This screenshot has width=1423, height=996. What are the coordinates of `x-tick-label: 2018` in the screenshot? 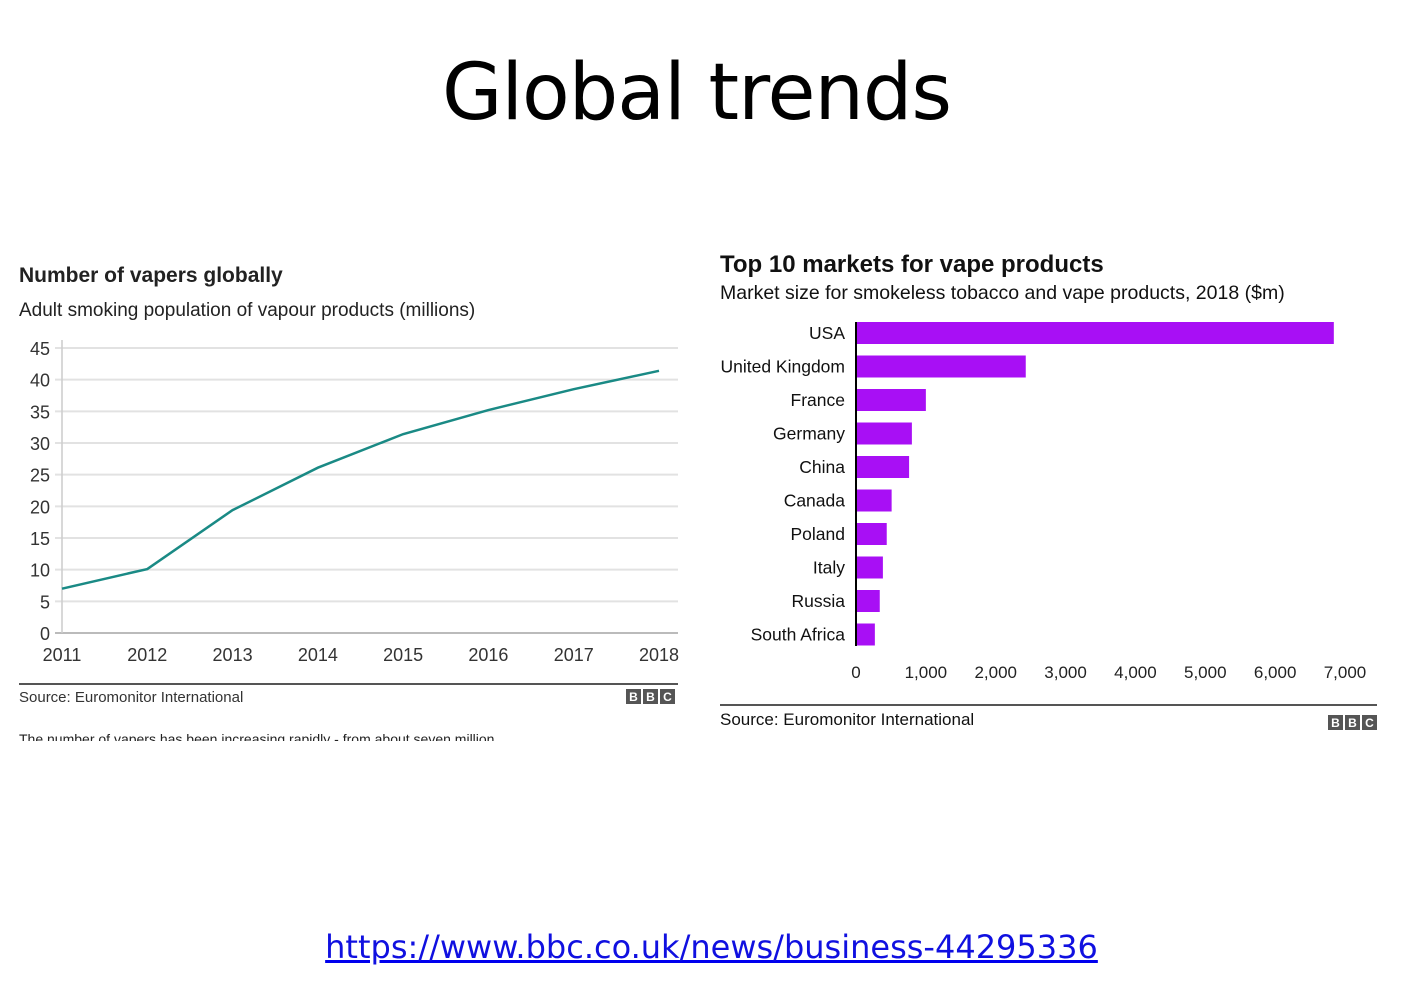 It's located at (659, 655).